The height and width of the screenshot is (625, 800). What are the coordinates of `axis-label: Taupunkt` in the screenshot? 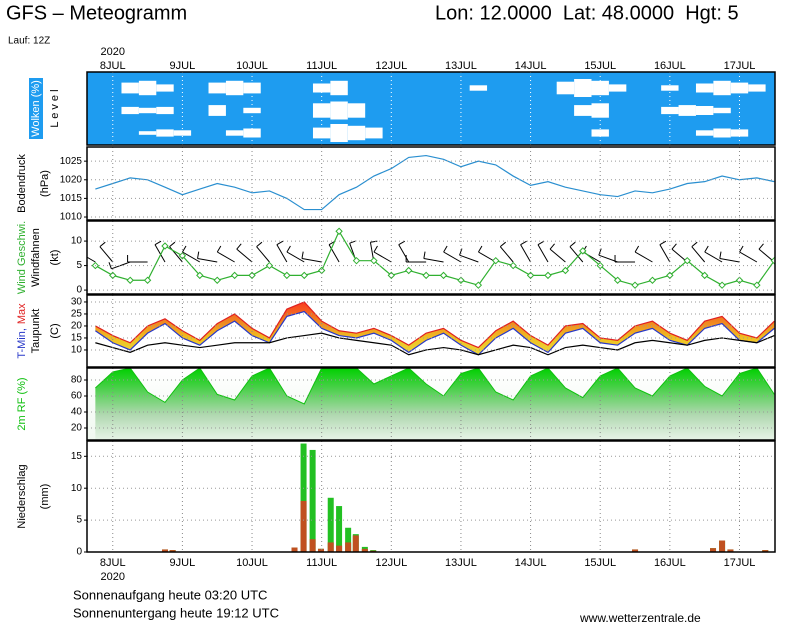 It's located at (36, 331).